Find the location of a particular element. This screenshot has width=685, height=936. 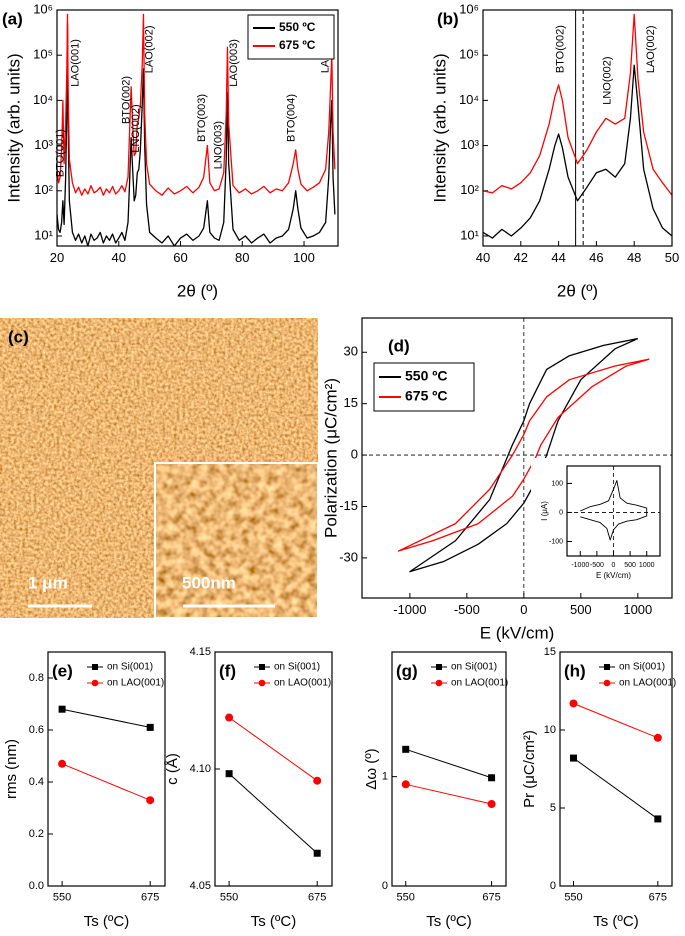

x-tick-label: 46 is located at coordinates (596, 257).